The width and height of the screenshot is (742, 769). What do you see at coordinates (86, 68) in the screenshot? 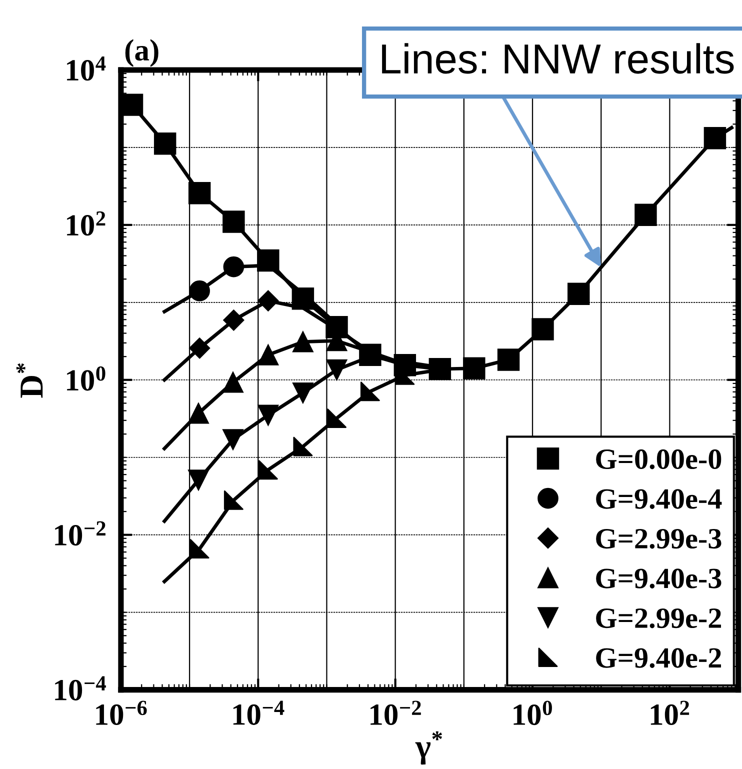
I see `y-tick-label: 10$^{4}$` at bounding box center [86, 68].